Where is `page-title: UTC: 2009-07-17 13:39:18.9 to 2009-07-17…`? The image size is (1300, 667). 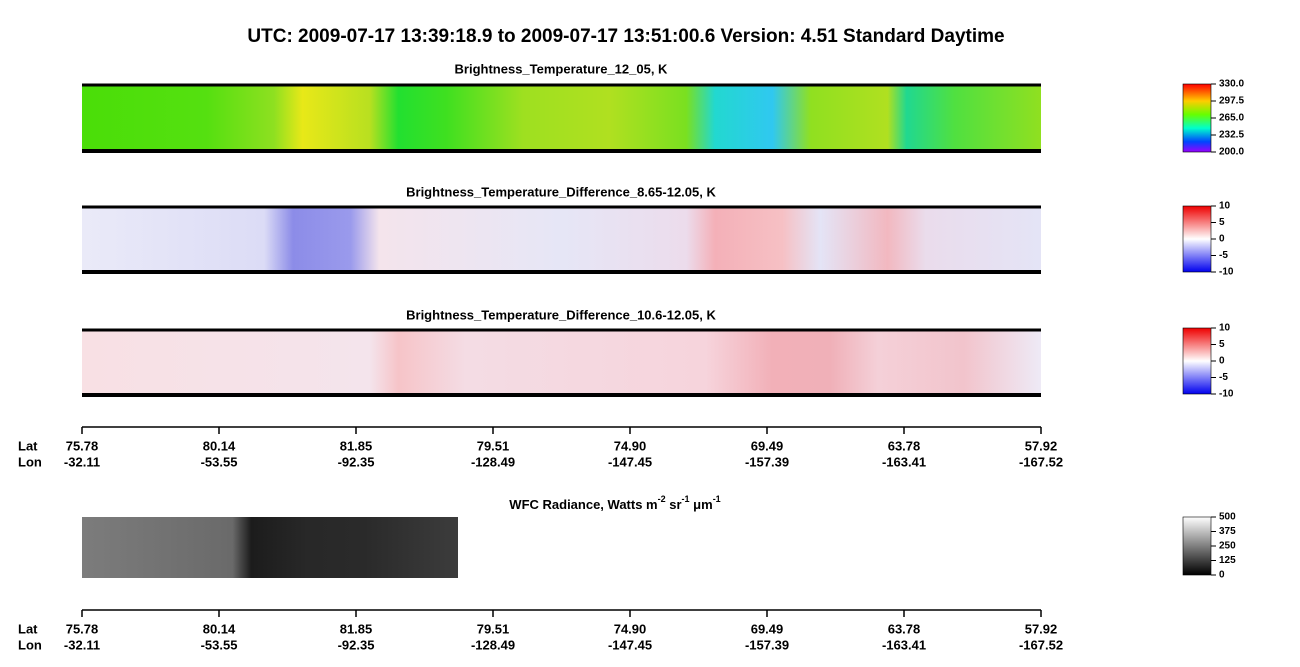
page-title: UTC: 2009-07-17 13:39:18.9 to 2009-07-17… is located at coordinates (625, 36).